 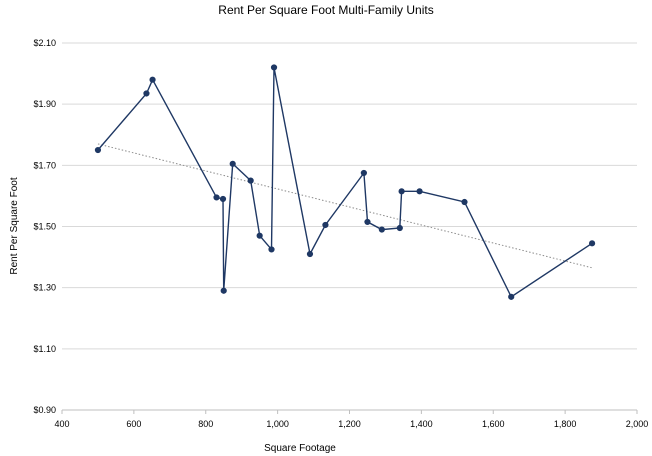 I want to click on x-tick-label: 1,200, so click(x=349, y=424).